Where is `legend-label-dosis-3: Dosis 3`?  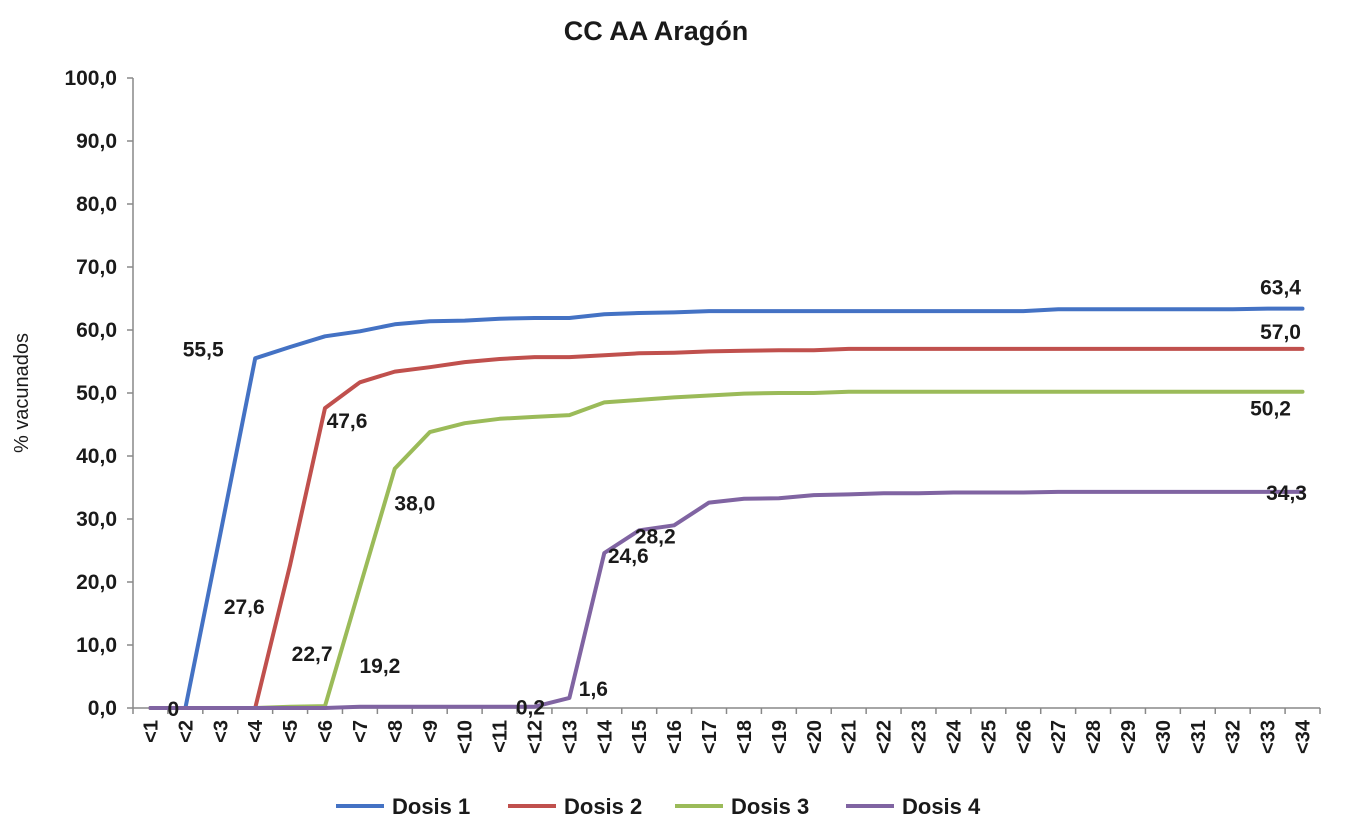 legend-label-dosis-3: Dosis 3 is located at coordinates (770, 806).